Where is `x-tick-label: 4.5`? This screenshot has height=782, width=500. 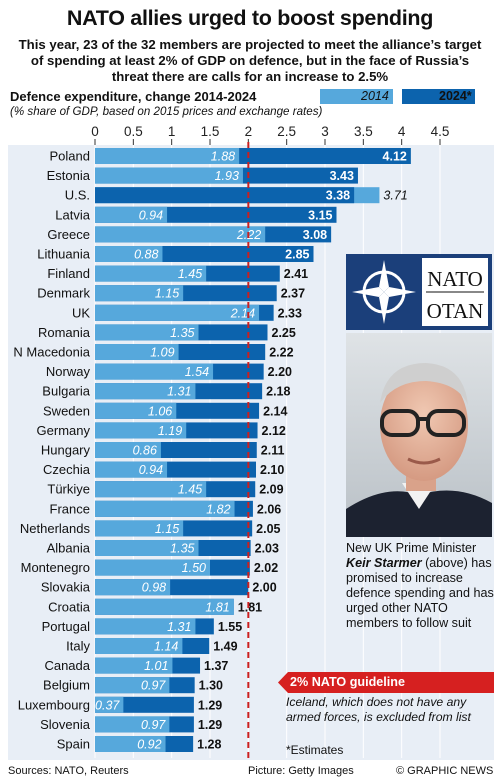
x-tick-label: 4.5 is located at coordinates (440, 131).